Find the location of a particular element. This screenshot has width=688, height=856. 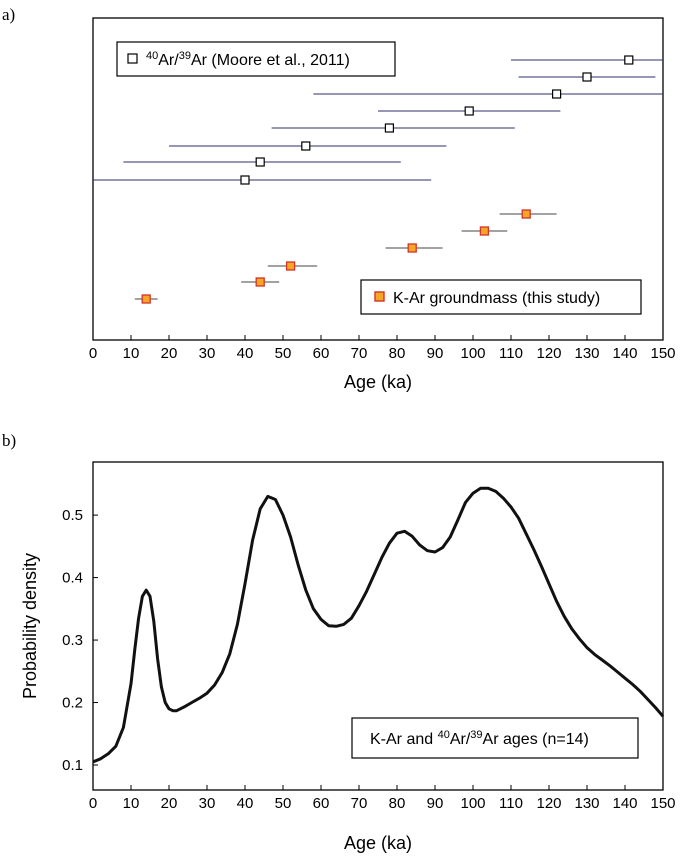

legend-kar-label: K-Ar groundmass (this study) is located at coordinates (496, 298).